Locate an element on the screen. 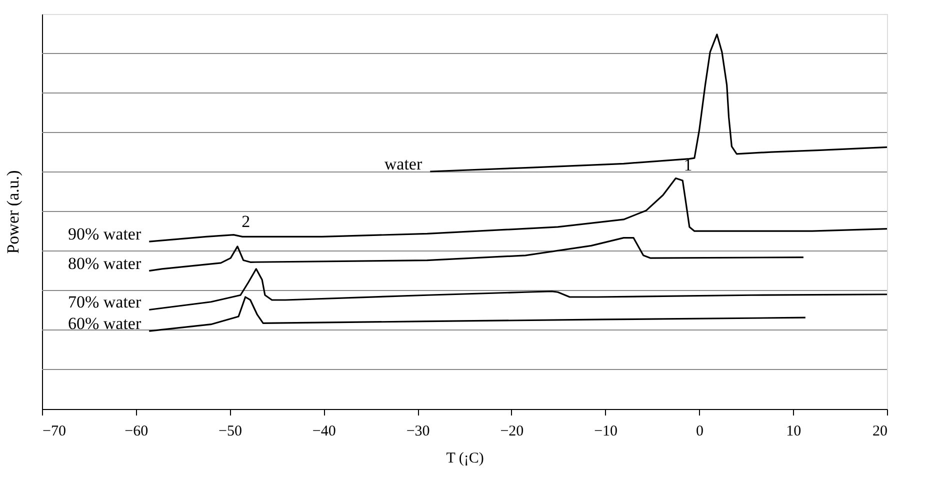  x-tick-label: −50 is located at coordinates (230, 432).